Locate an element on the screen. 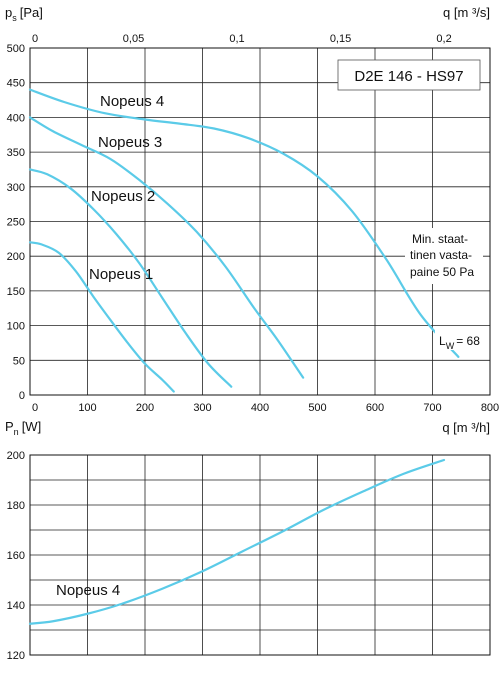 This screenshot has width=500, height=681. title-box is located at coordinates (409, 75).